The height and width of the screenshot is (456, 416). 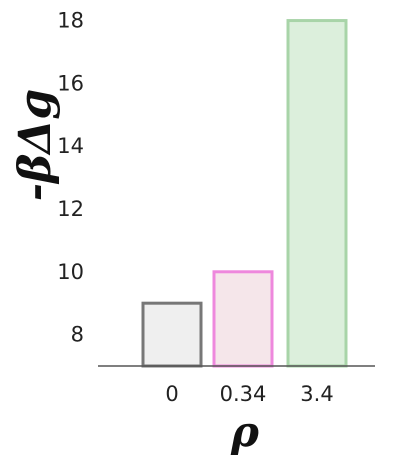 What do you see at coordinates (70, 272) in the screenshot?
I see `y-tick-label: 10` at bounding box center [70, 272].